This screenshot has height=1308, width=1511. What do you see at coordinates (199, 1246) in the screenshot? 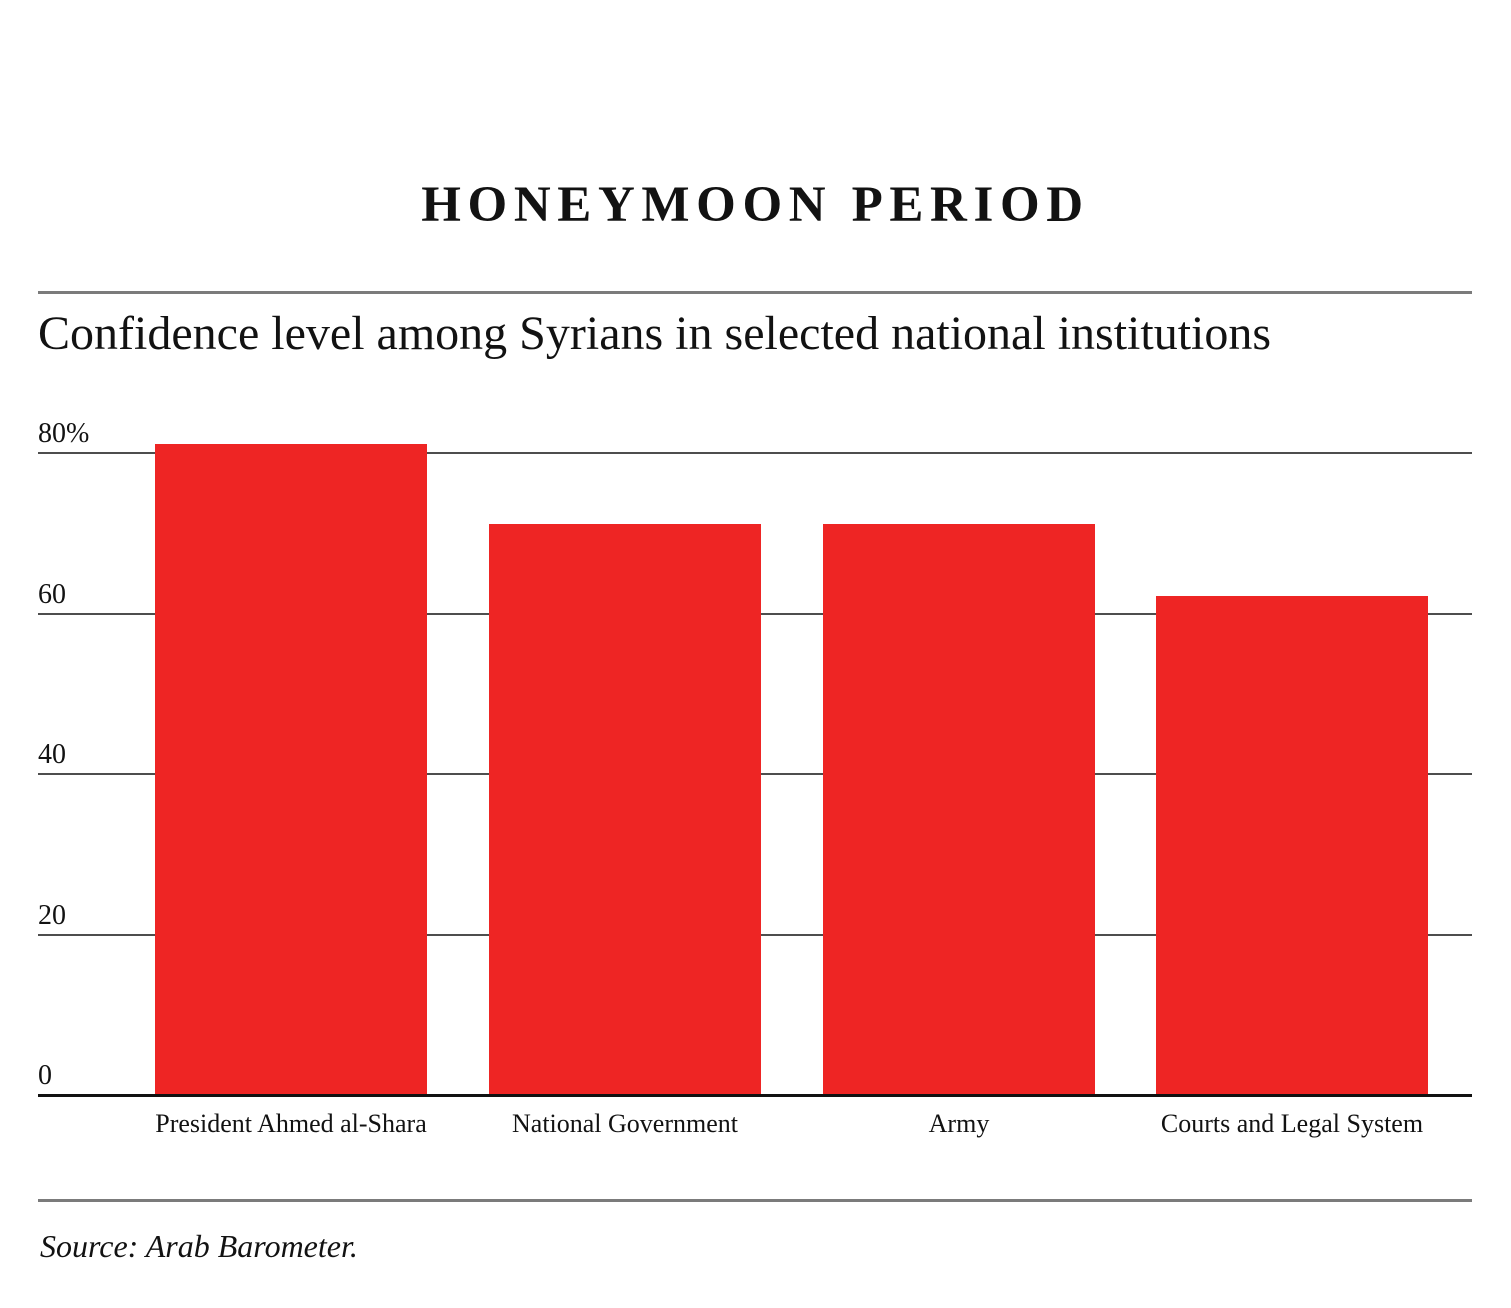
I see `source-note: Source: Arab Barometer.` at bounding box center [199, 1246].